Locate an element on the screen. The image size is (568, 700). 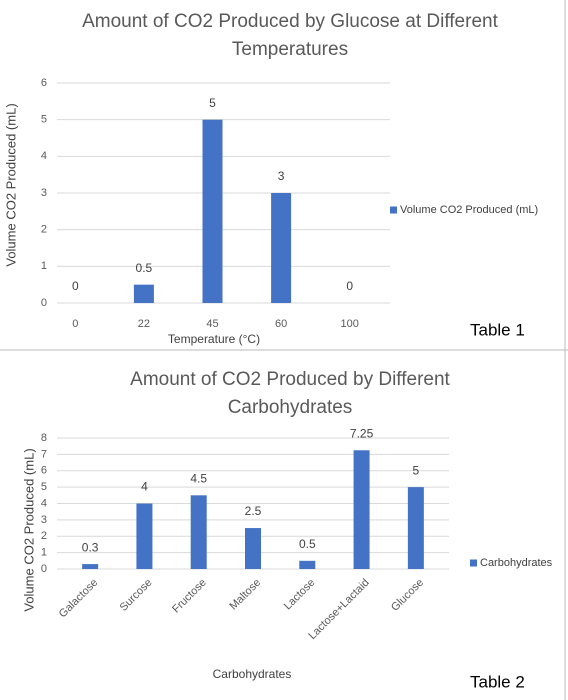
data-label: 4 is located at coordinates (144, 487).